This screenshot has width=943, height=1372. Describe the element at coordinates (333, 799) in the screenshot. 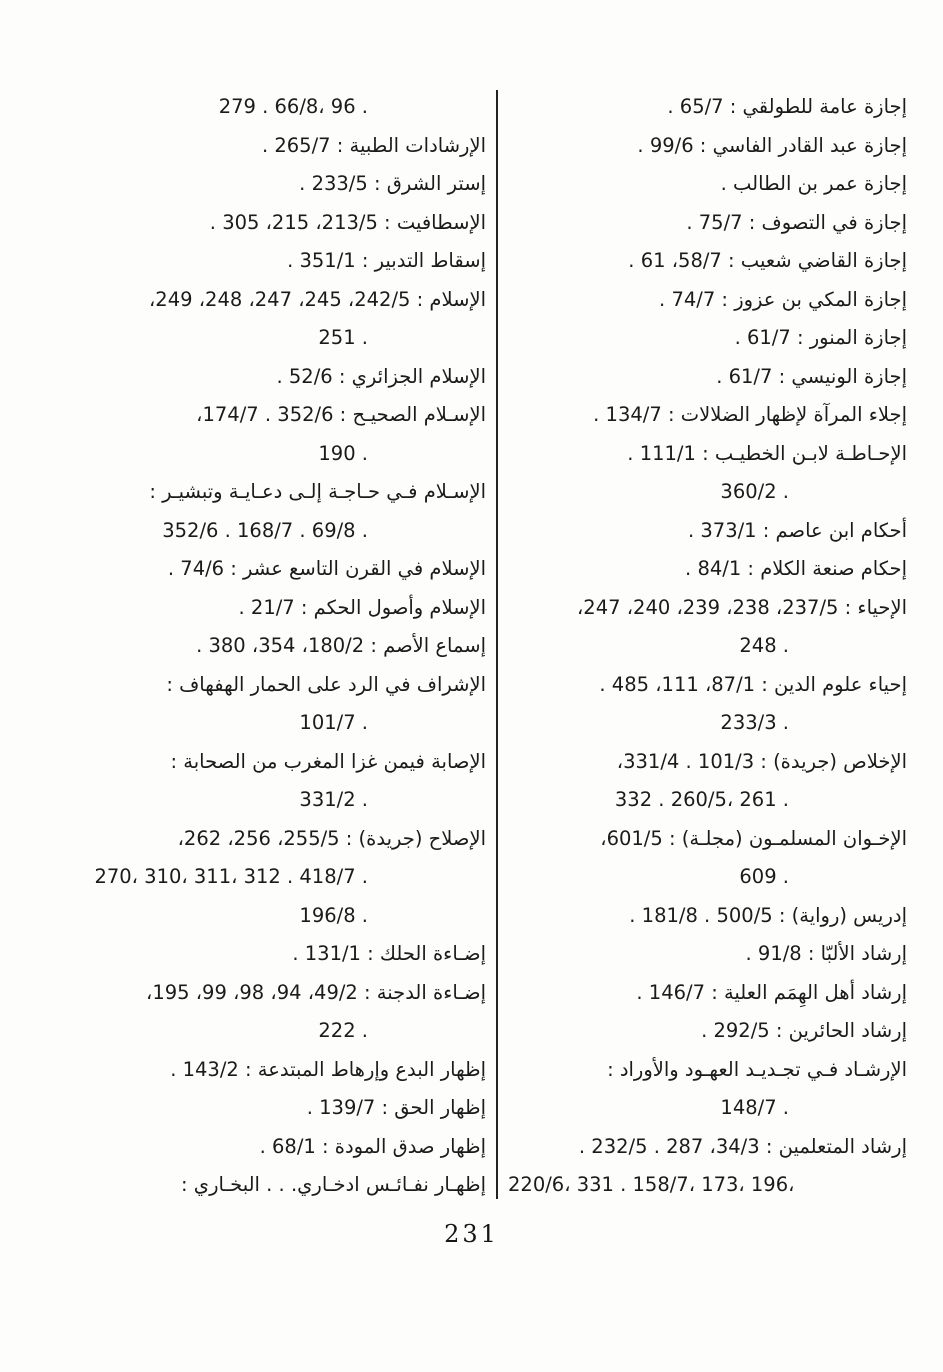

I see `index-entry-line: 331/2 .` at that location.